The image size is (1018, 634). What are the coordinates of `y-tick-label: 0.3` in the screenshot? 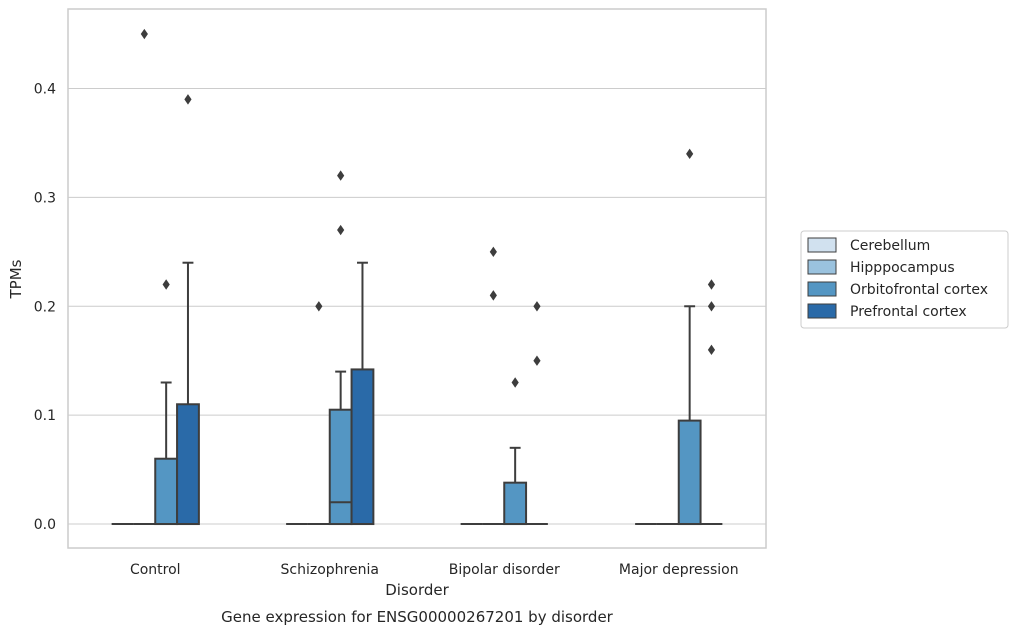 It's located at (45, 198).